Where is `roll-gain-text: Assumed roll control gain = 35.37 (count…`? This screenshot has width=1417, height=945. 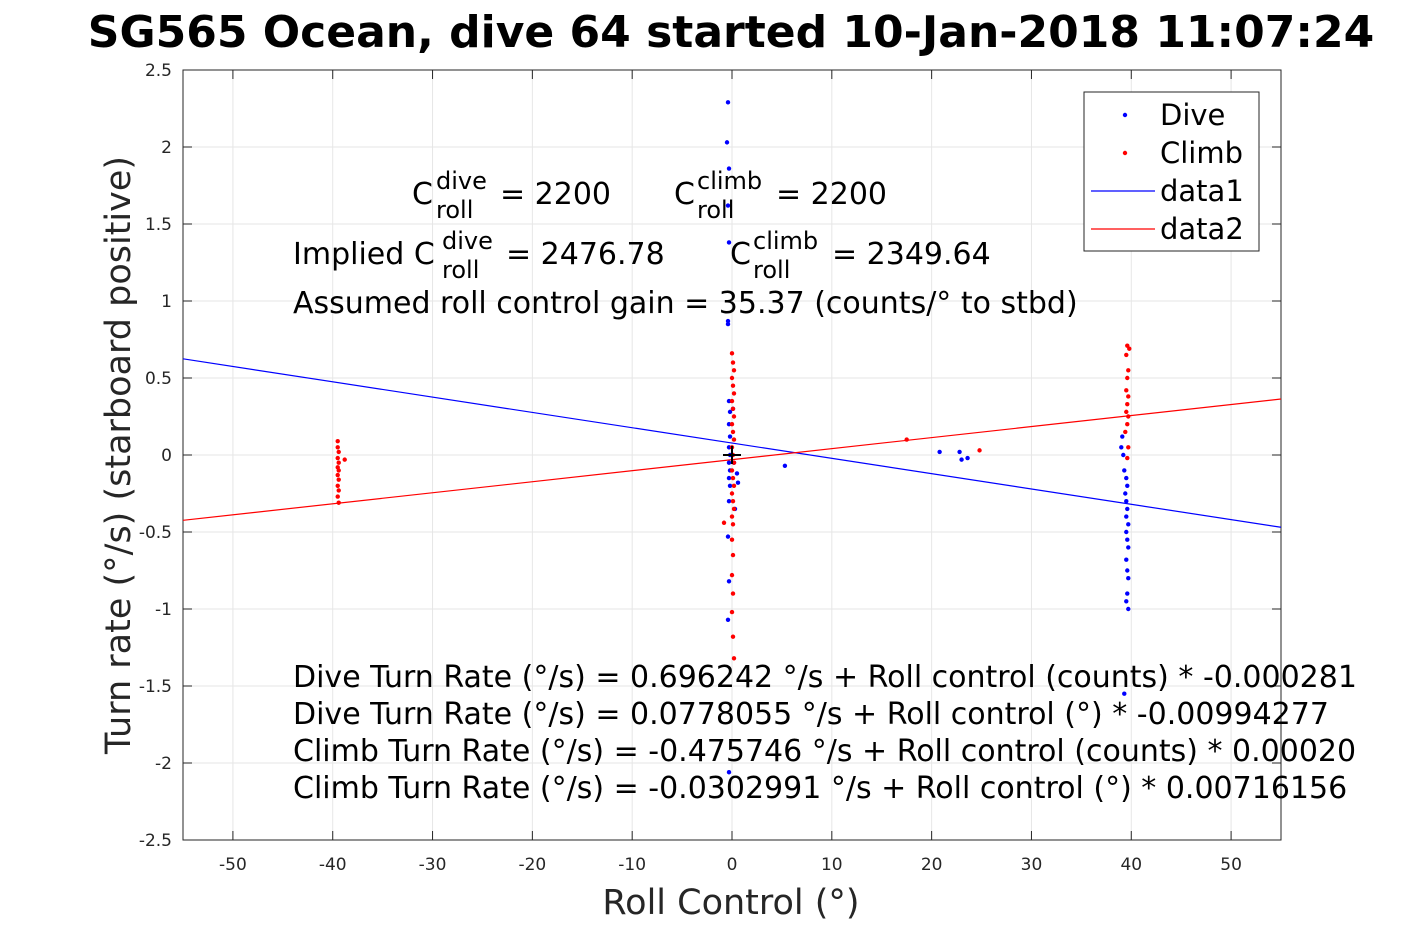
roll-gain-text: Assumed roll control gain = 35.37 (count… is located at coordinates (685, 303).